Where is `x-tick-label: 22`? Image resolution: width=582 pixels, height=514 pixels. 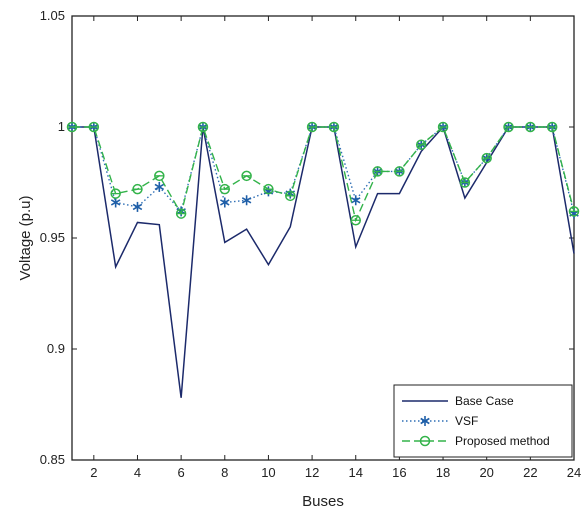
x-tick-label: 22 is located at coordinates (530, 472).